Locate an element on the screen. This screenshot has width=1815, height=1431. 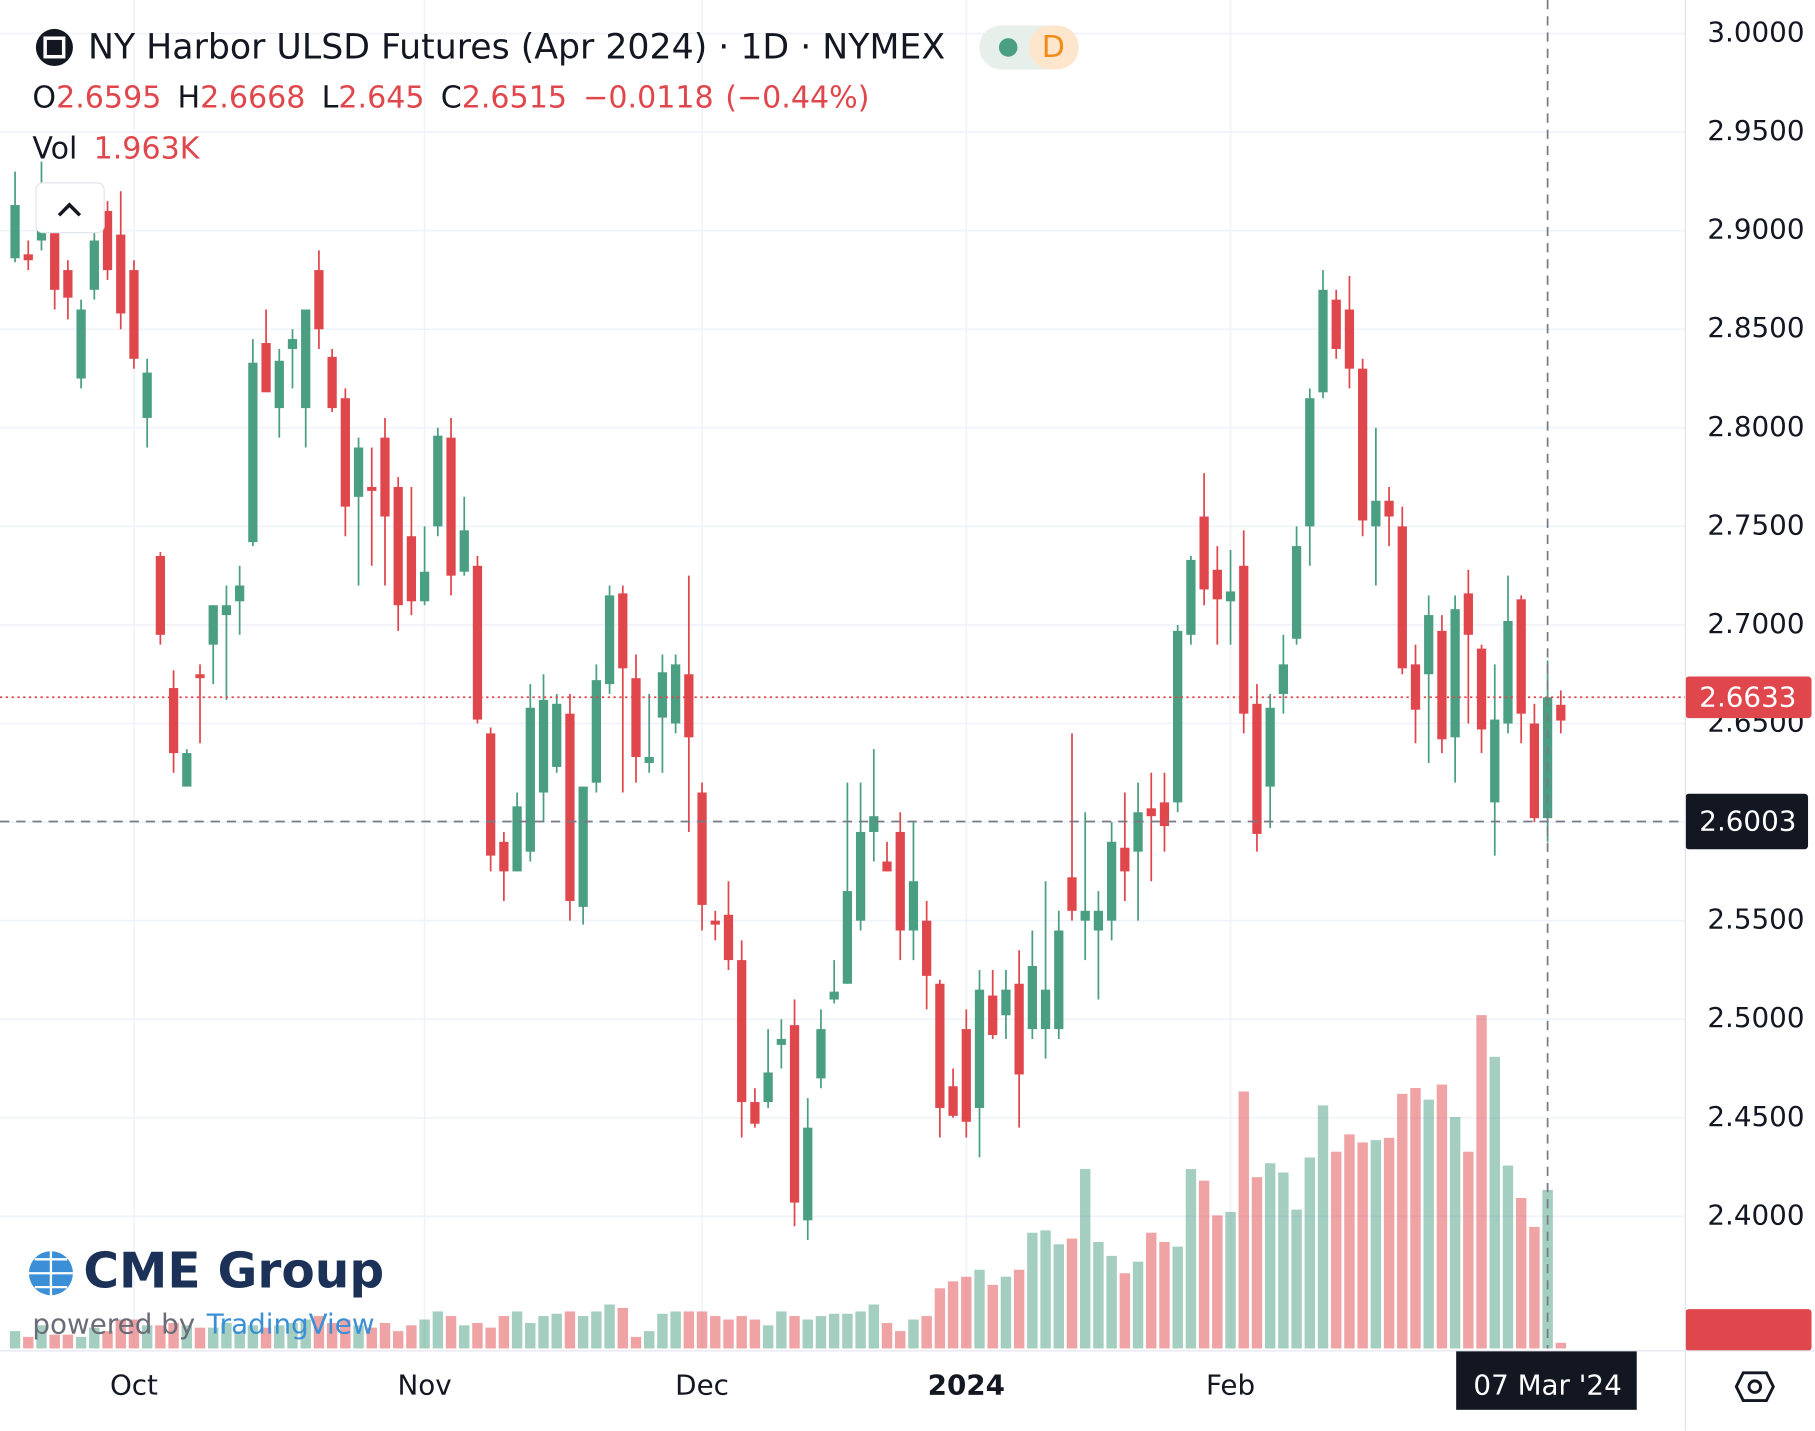
ohlc-value: 2.6668 is located at coordinates (252, 97).